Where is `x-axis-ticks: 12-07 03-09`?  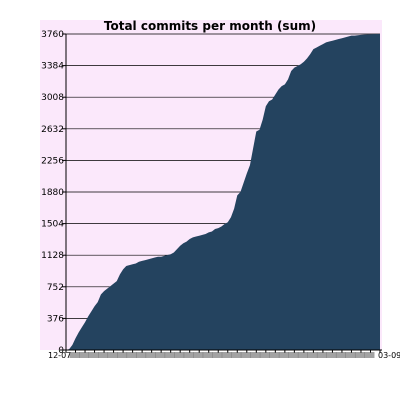 x-axis-ticks: 12-07 03-09 is located at coordinates (224, 355).